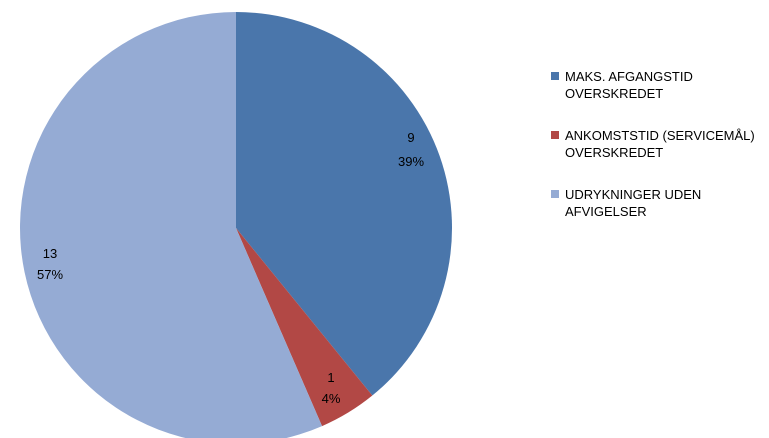 The width and height of the screenshot is (769, 438). What do you see at coordinates (330, 377) in the screenshot?
I see `data-label-count-1: 1` at bounding box center [330, 377].